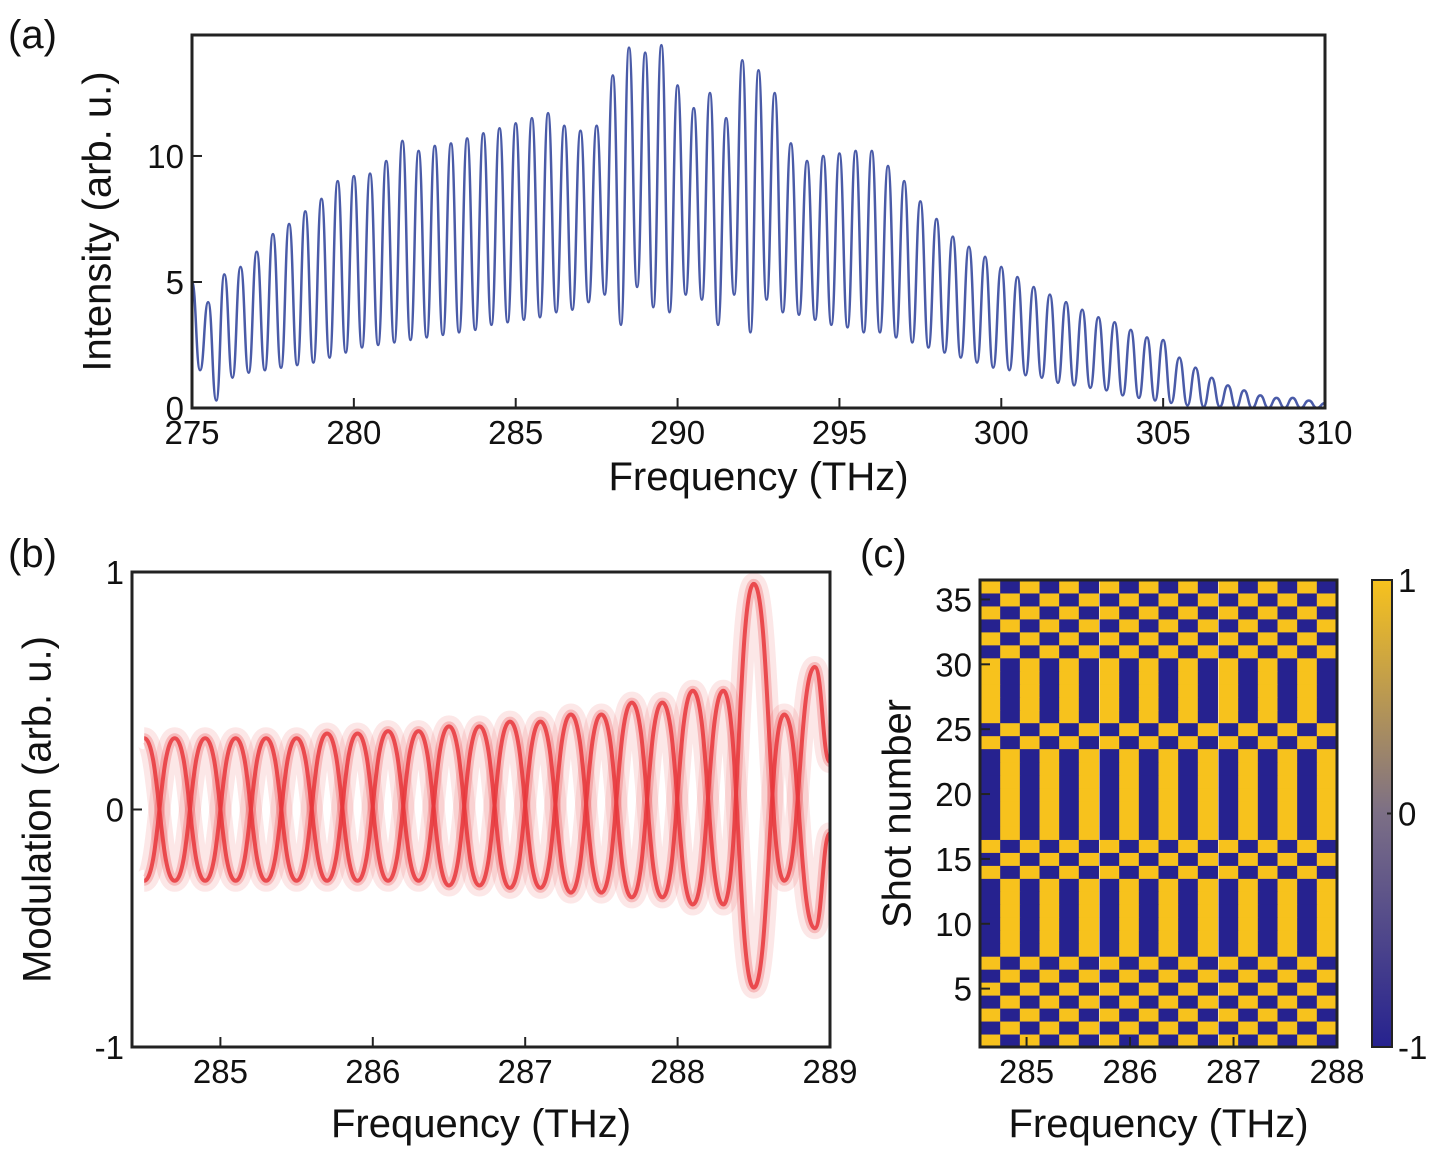 The image size is (1436, 1165). I want to click on x-tick-label: 286, so click(372, 1071).